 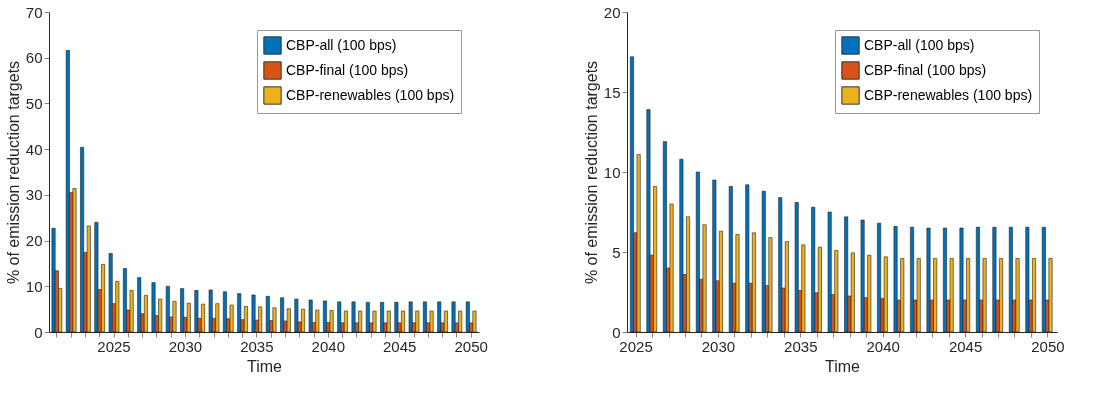 I want to click on y-tick-label: 40, so click(x=34, y=149).